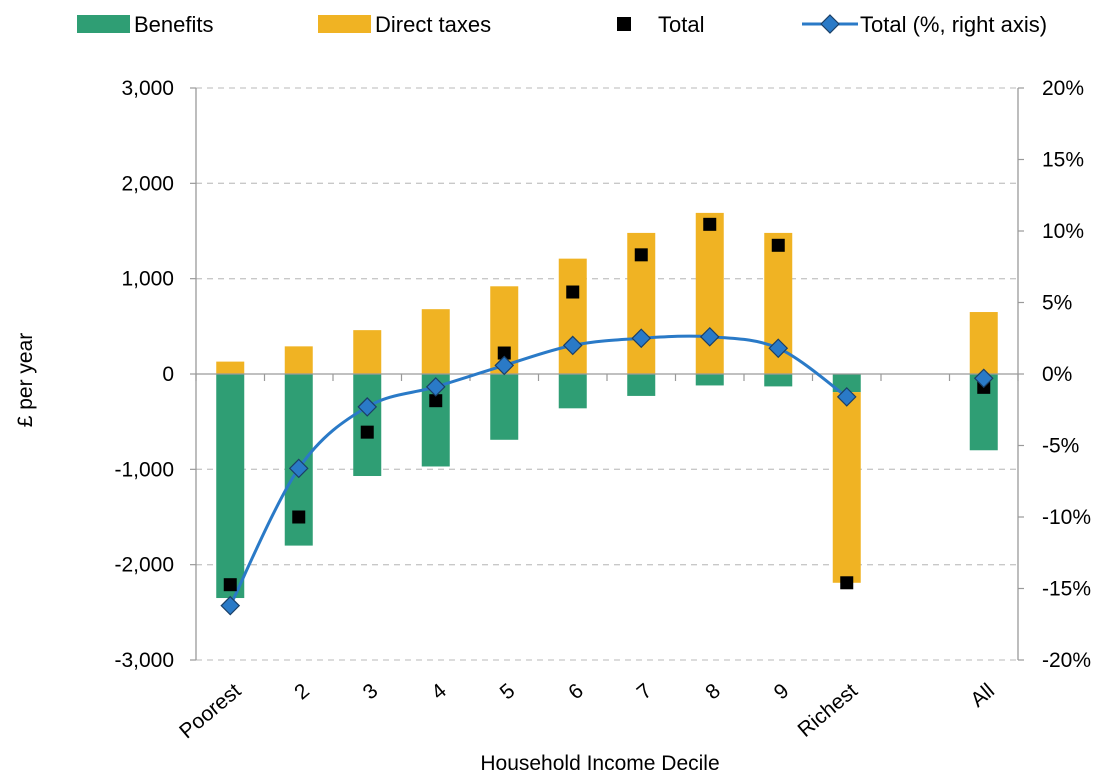 This screenshot has height=776, width=1105. What do you see at coordinates (344, 24) in the screenshot?
I see `legend-swatch-direct-taxes` at bounding box center [344, 24].